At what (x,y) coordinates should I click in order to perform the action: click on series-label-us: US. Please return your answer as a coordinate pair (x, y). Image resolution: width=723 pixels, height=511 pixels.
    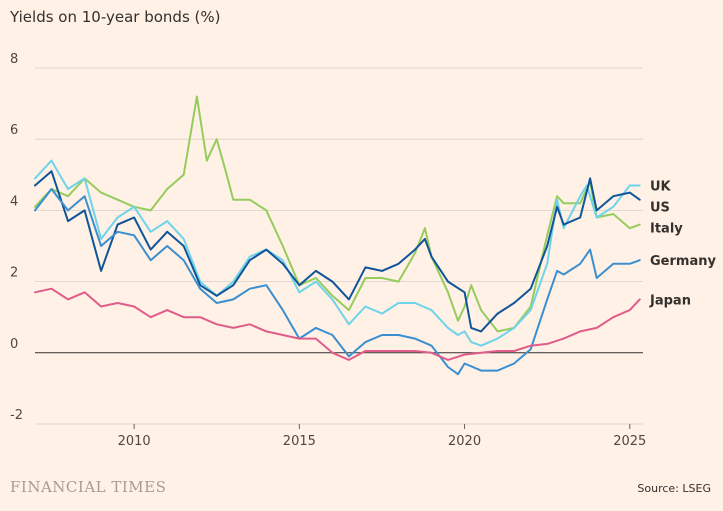
    Looking at the image, I should click on (660, 207).